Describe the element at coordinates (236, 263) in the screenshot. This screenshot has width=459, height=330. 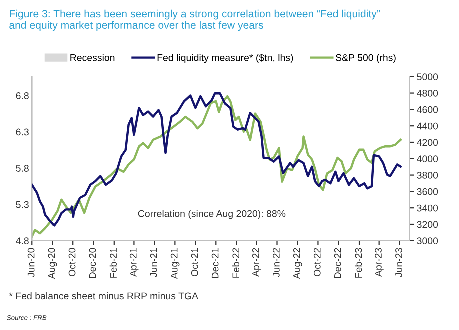
I see `x-tick-label: Feb-22` at that location.